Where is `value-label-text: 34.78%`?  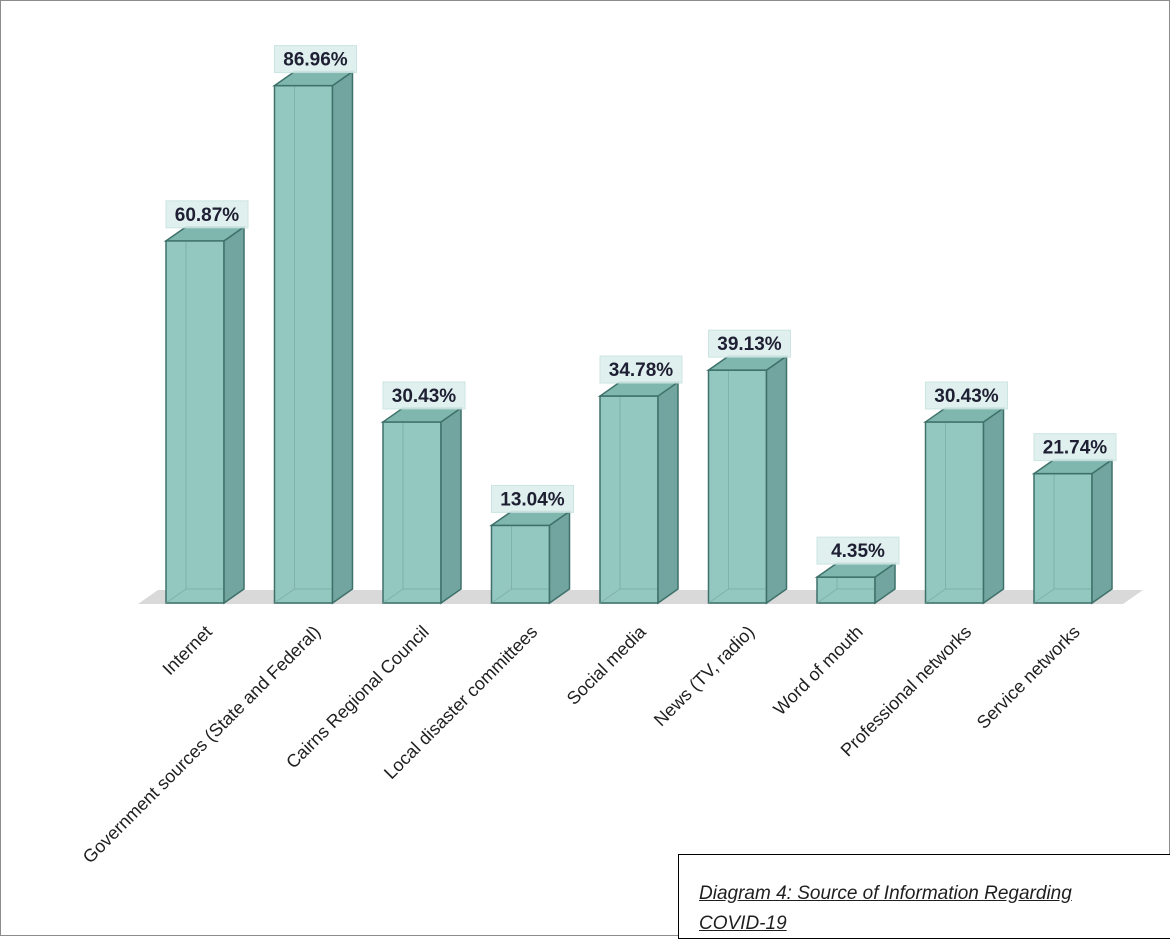 value-label-text: 34.78% is located at coordinates (641, 370).